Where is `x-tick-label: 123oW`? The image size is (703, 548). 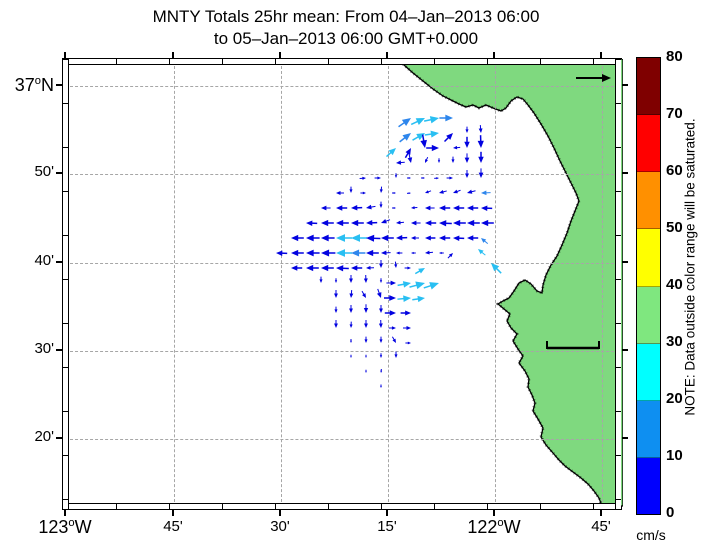 x-tick-label: 123oW is located at coordinates (65, 527).